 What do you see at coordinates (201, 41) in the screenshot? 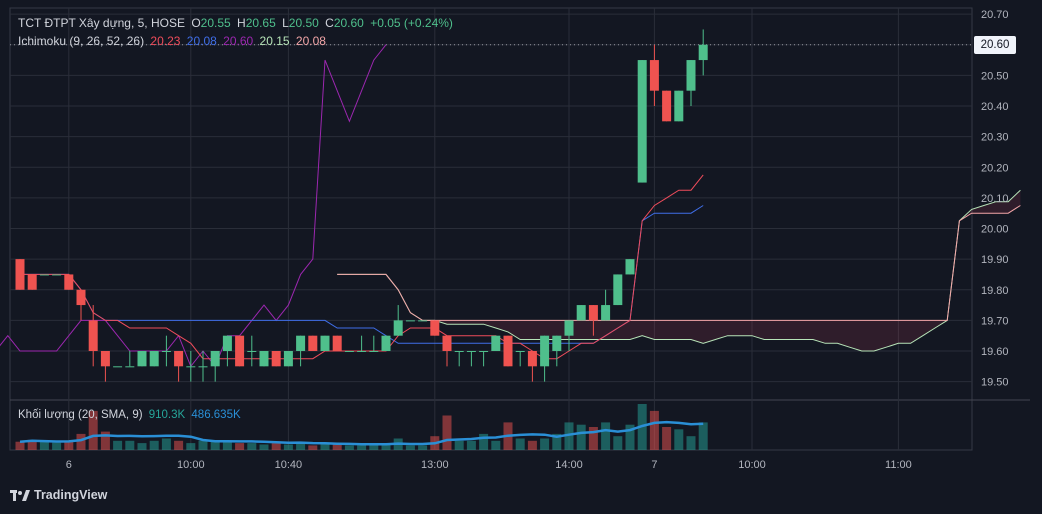
I see `kijun-value: 20.08` at bounding box center [201, 41].